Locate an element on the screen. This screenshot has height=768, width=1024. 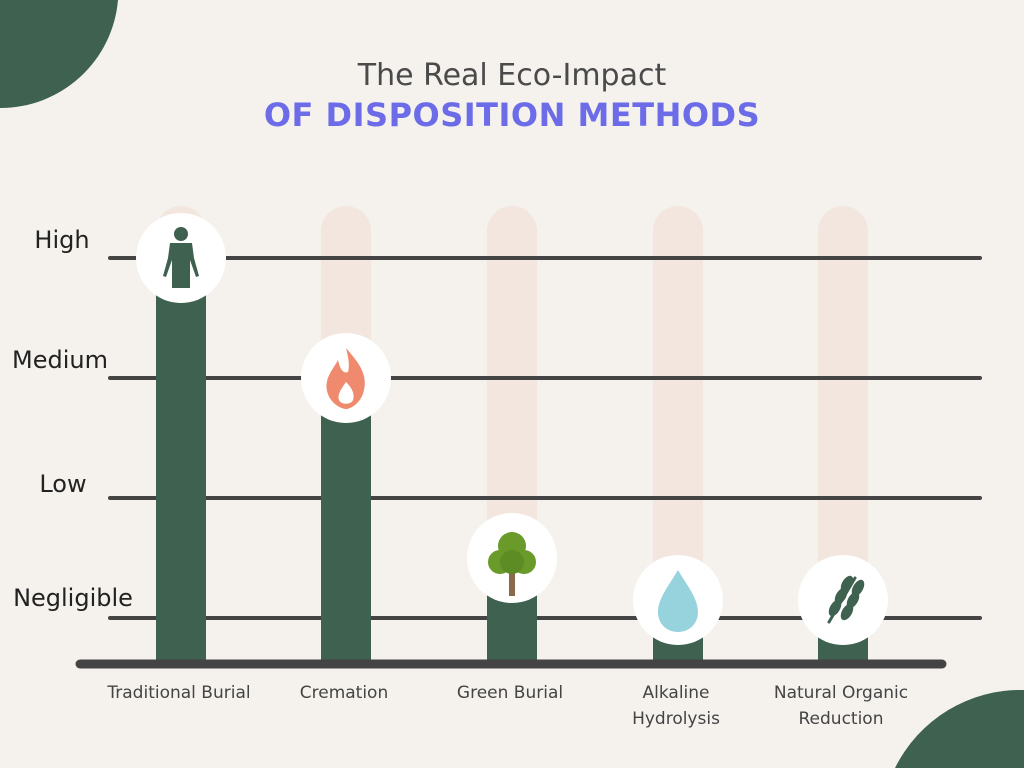
title-line-1: The Real Eco-Impact is located at coordinates (512, 75).